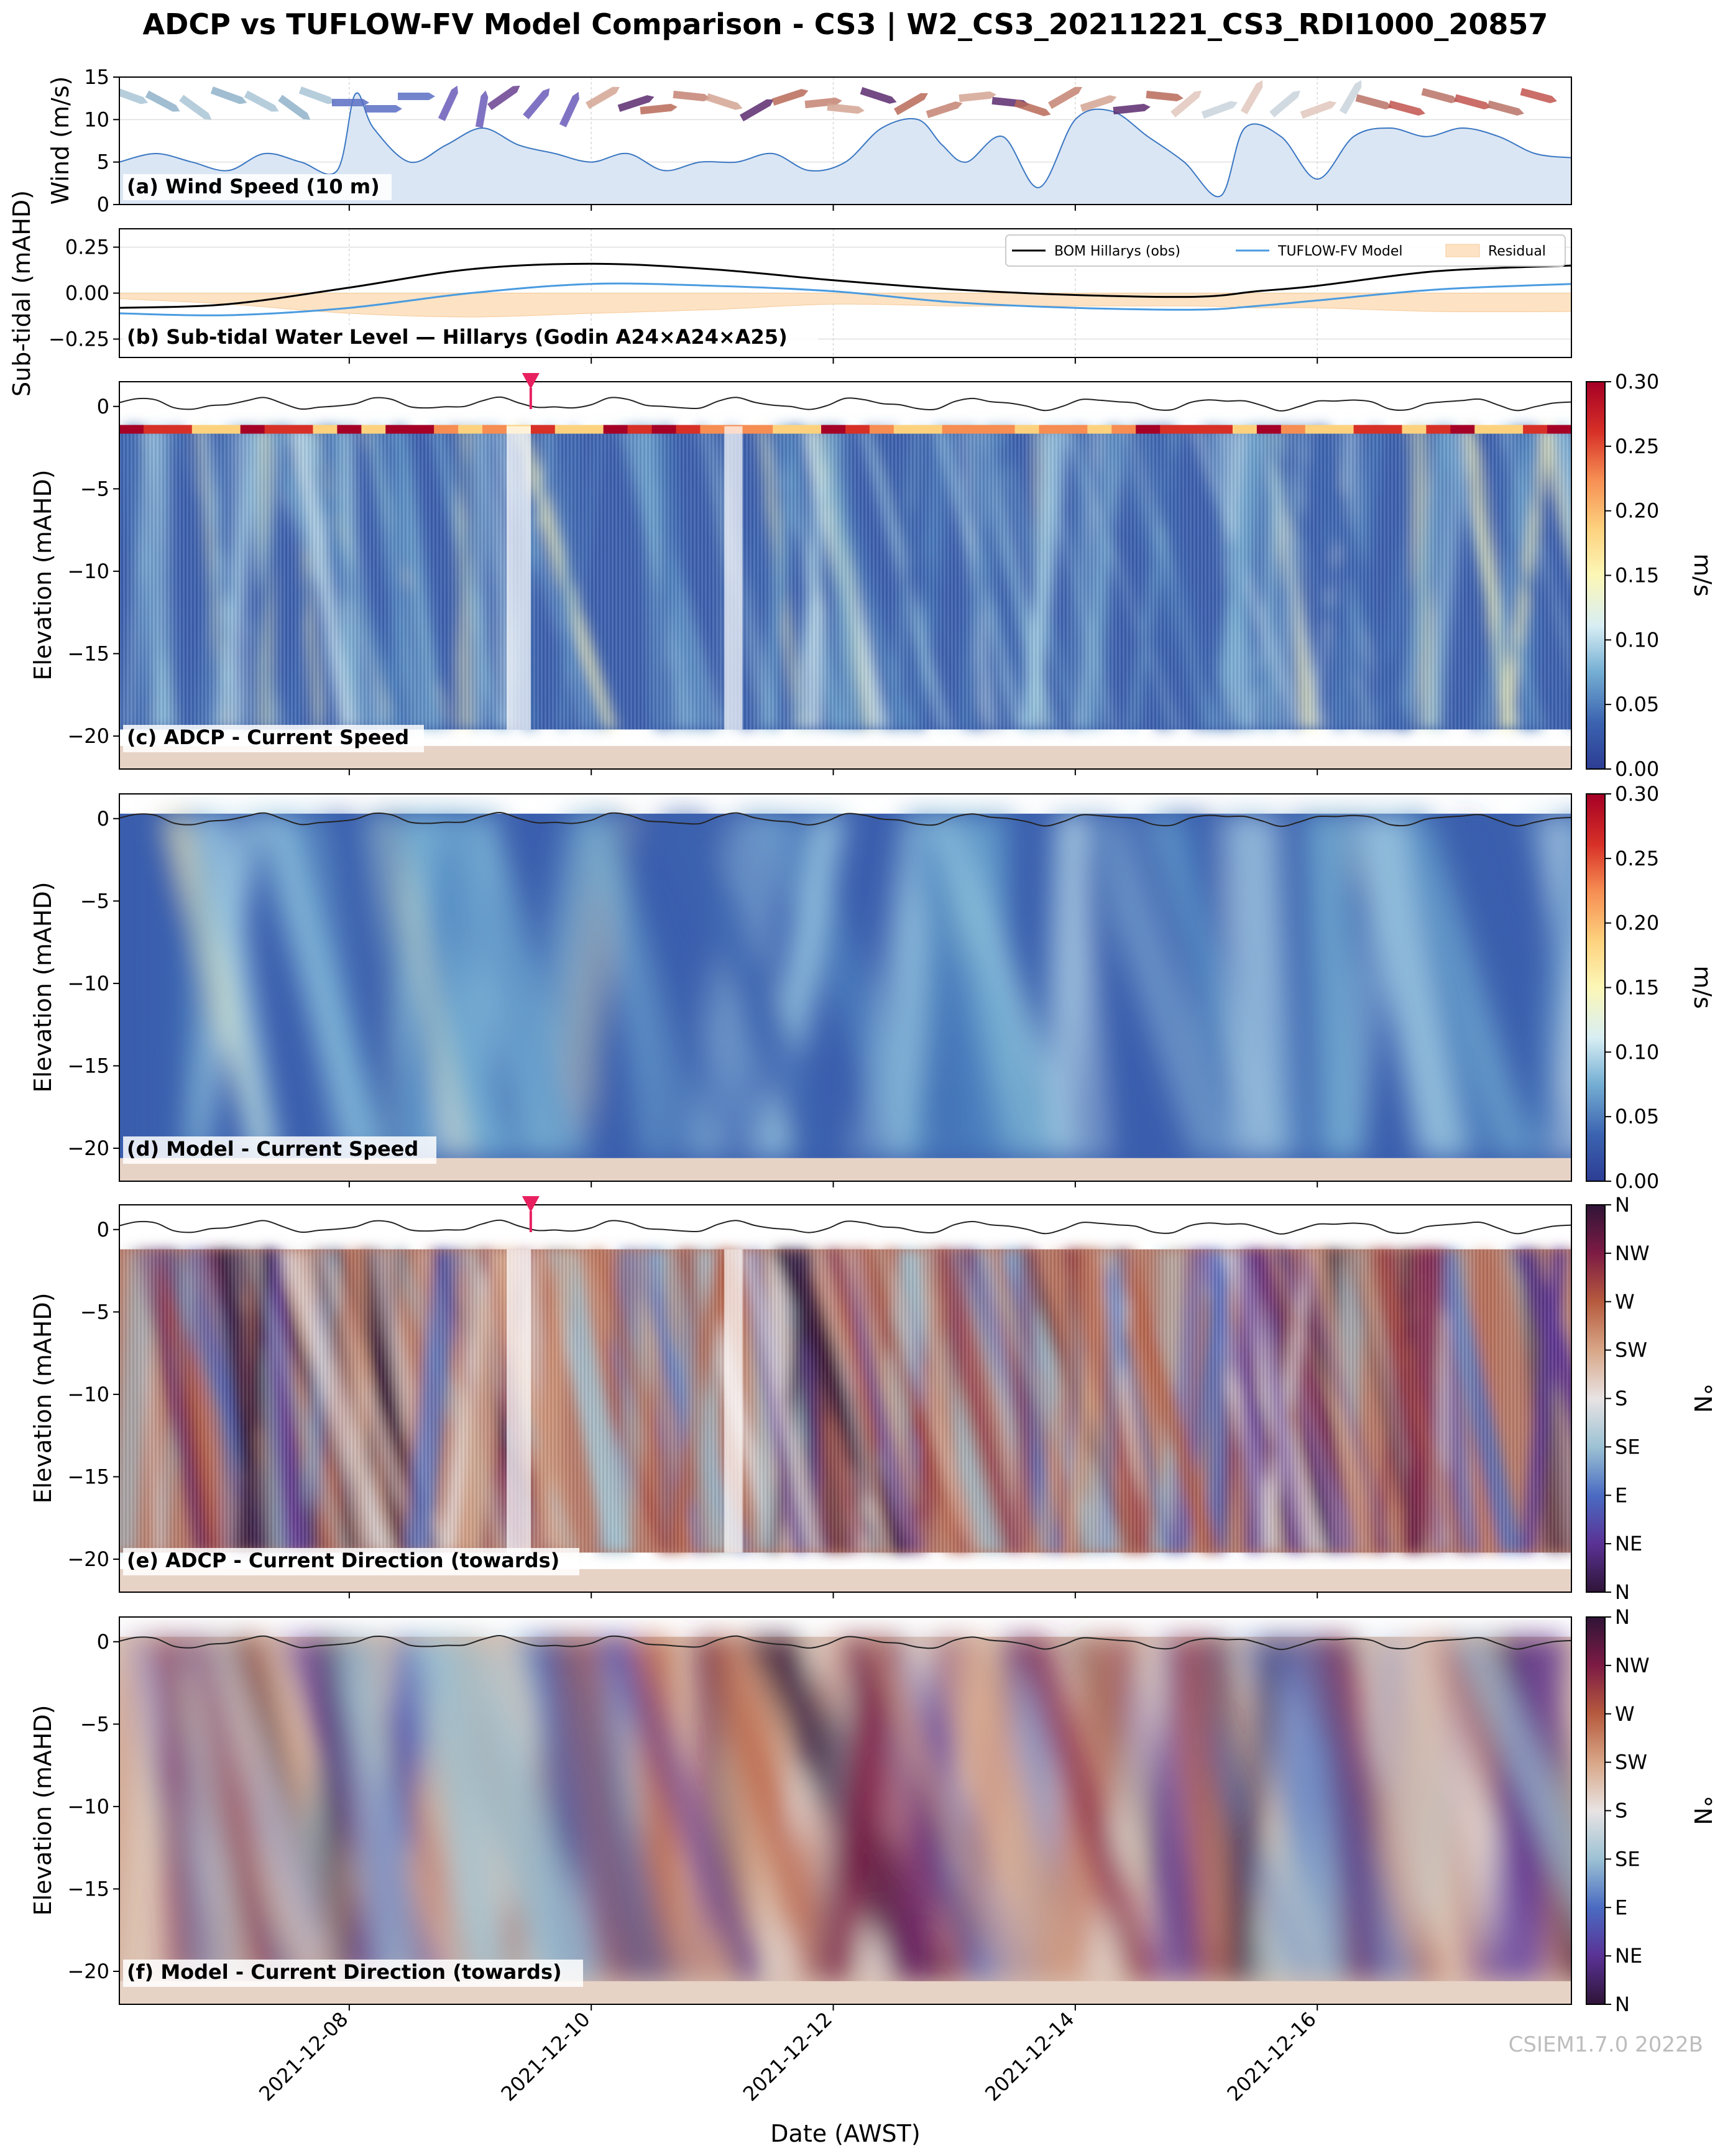 The height and width of the screenshot is (2156, 1715). Describe the element at coordinates (1606, 2044) in the screenshot. I see `watermark: CSIEM1.7.0 2022B` at that location.